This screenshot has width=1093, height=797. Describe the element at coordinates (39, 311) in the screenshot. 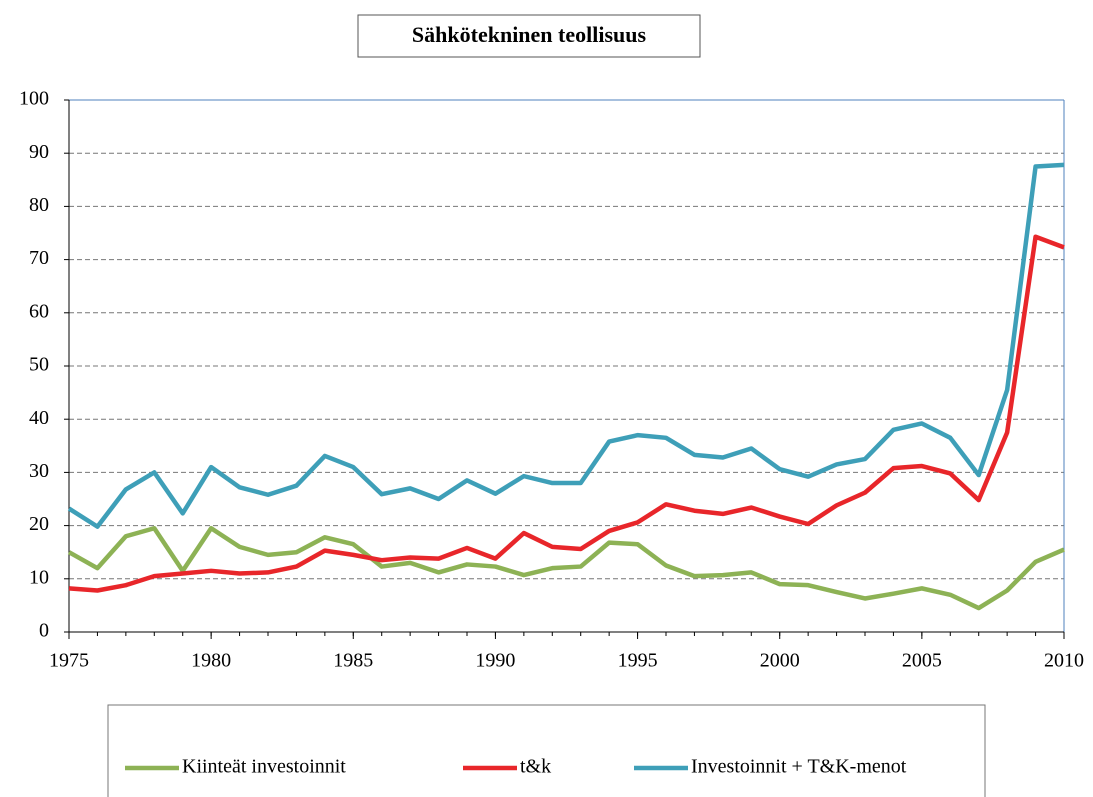

I see `y-tick-label: 60` at that location.